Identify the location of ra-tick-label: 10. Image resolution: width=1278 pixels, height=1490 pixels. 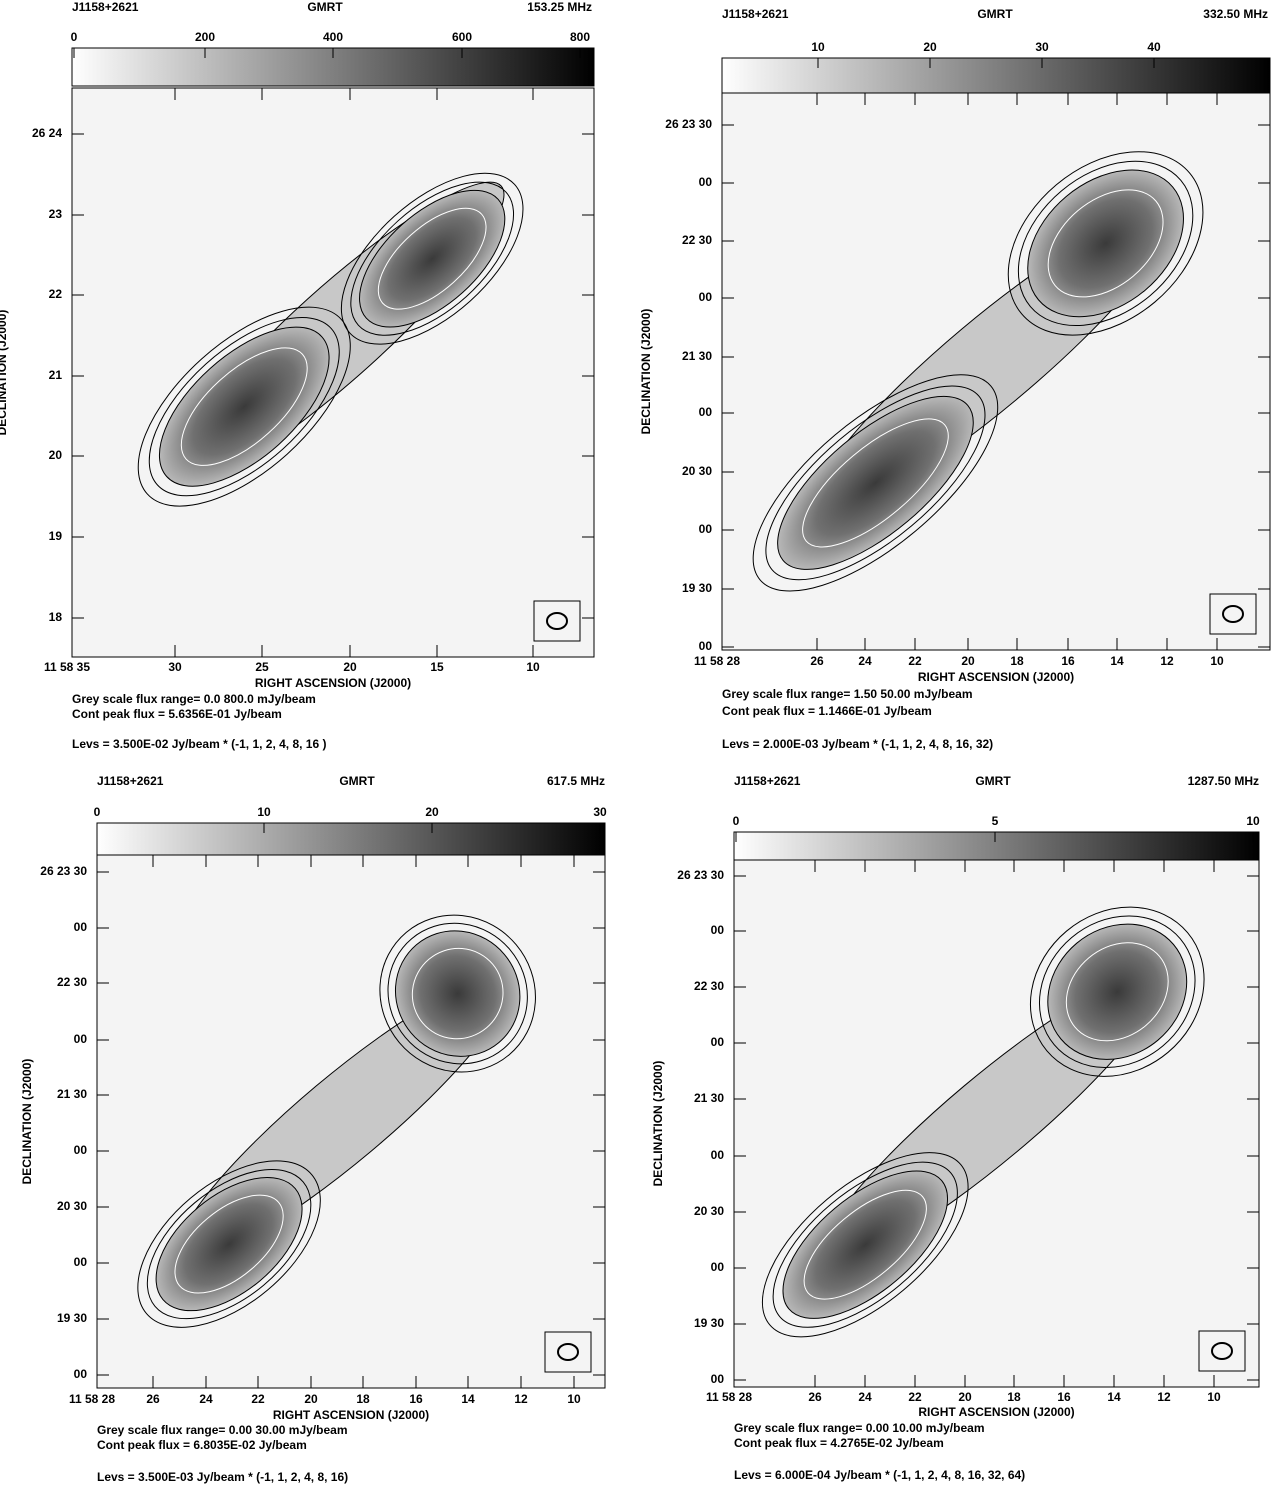
(1217, 661).